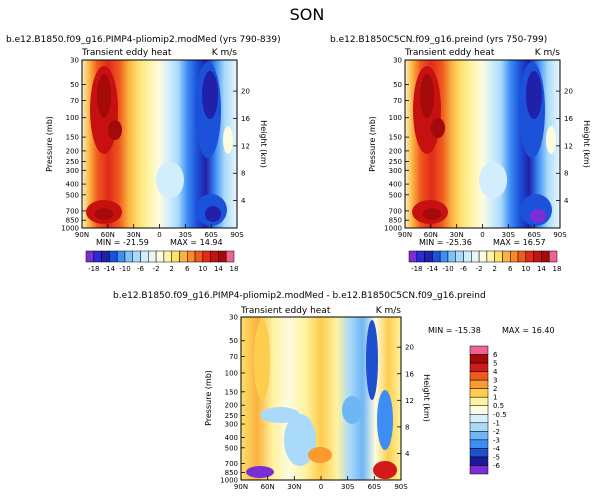 This screenshot has height=499, width=615. What do you see at coordinates (231, 473) in the screenshot?
I see `pressure-tick-label: 850` at bounding box center [231, 473].